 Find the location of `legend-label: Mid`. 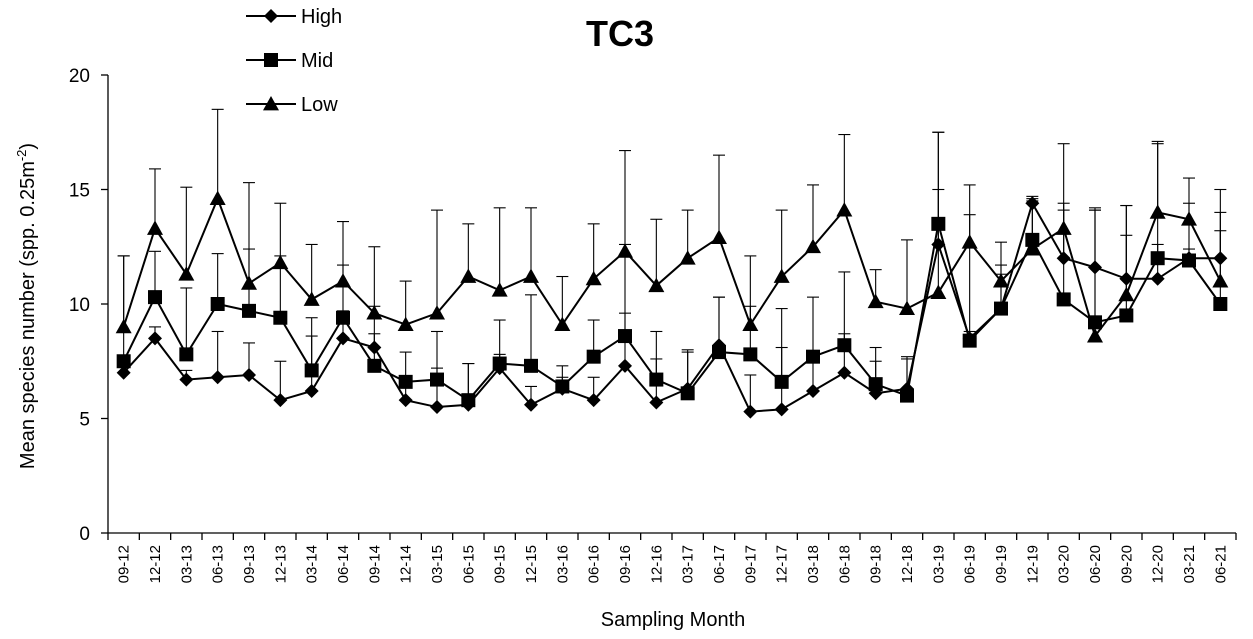

legend-label: Mid is located at coordinates (317, 61).